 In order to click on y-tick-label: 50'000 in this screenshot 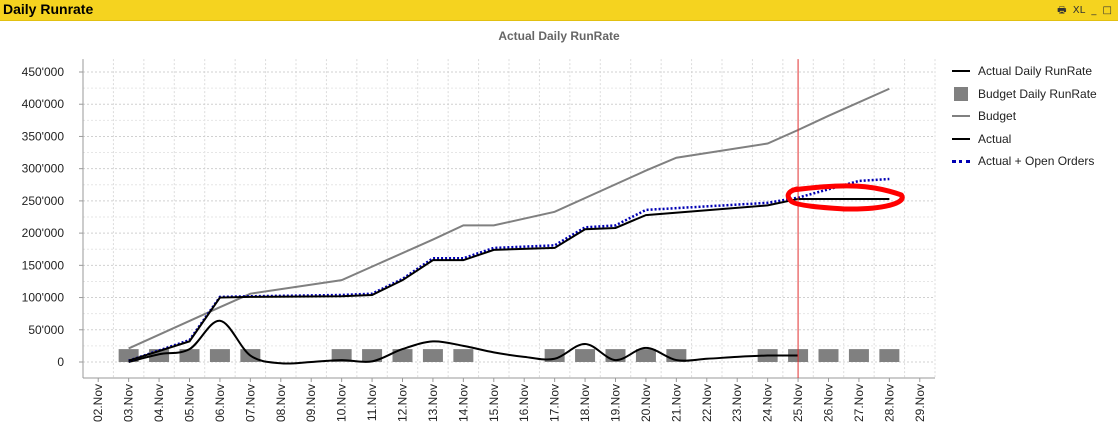, I will do `click(46, 330)`.